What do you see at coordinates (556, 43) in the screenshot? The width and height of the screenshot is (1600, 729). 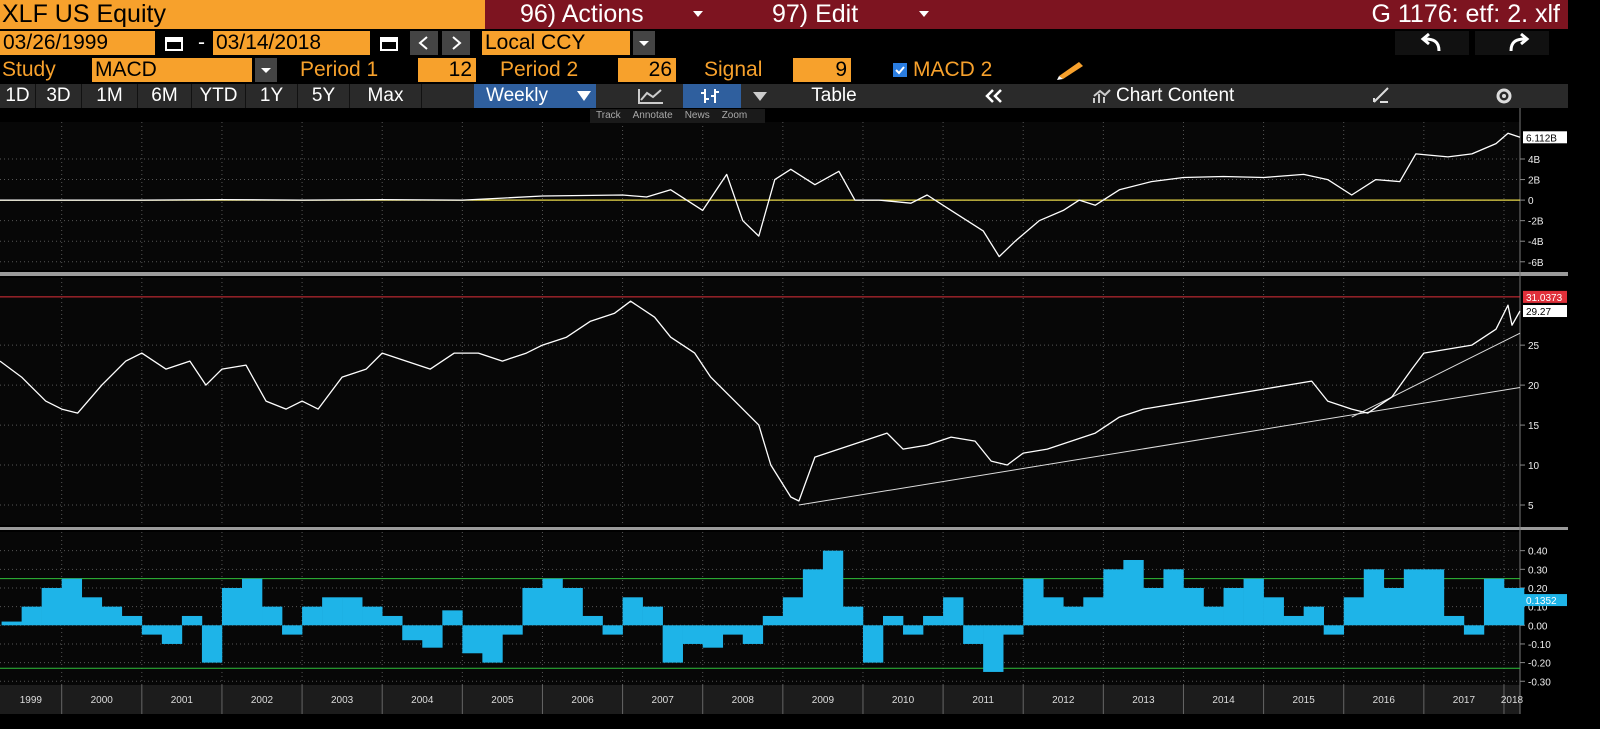 I see `currency-field: Local CCY` at bounding box center [556, 43].